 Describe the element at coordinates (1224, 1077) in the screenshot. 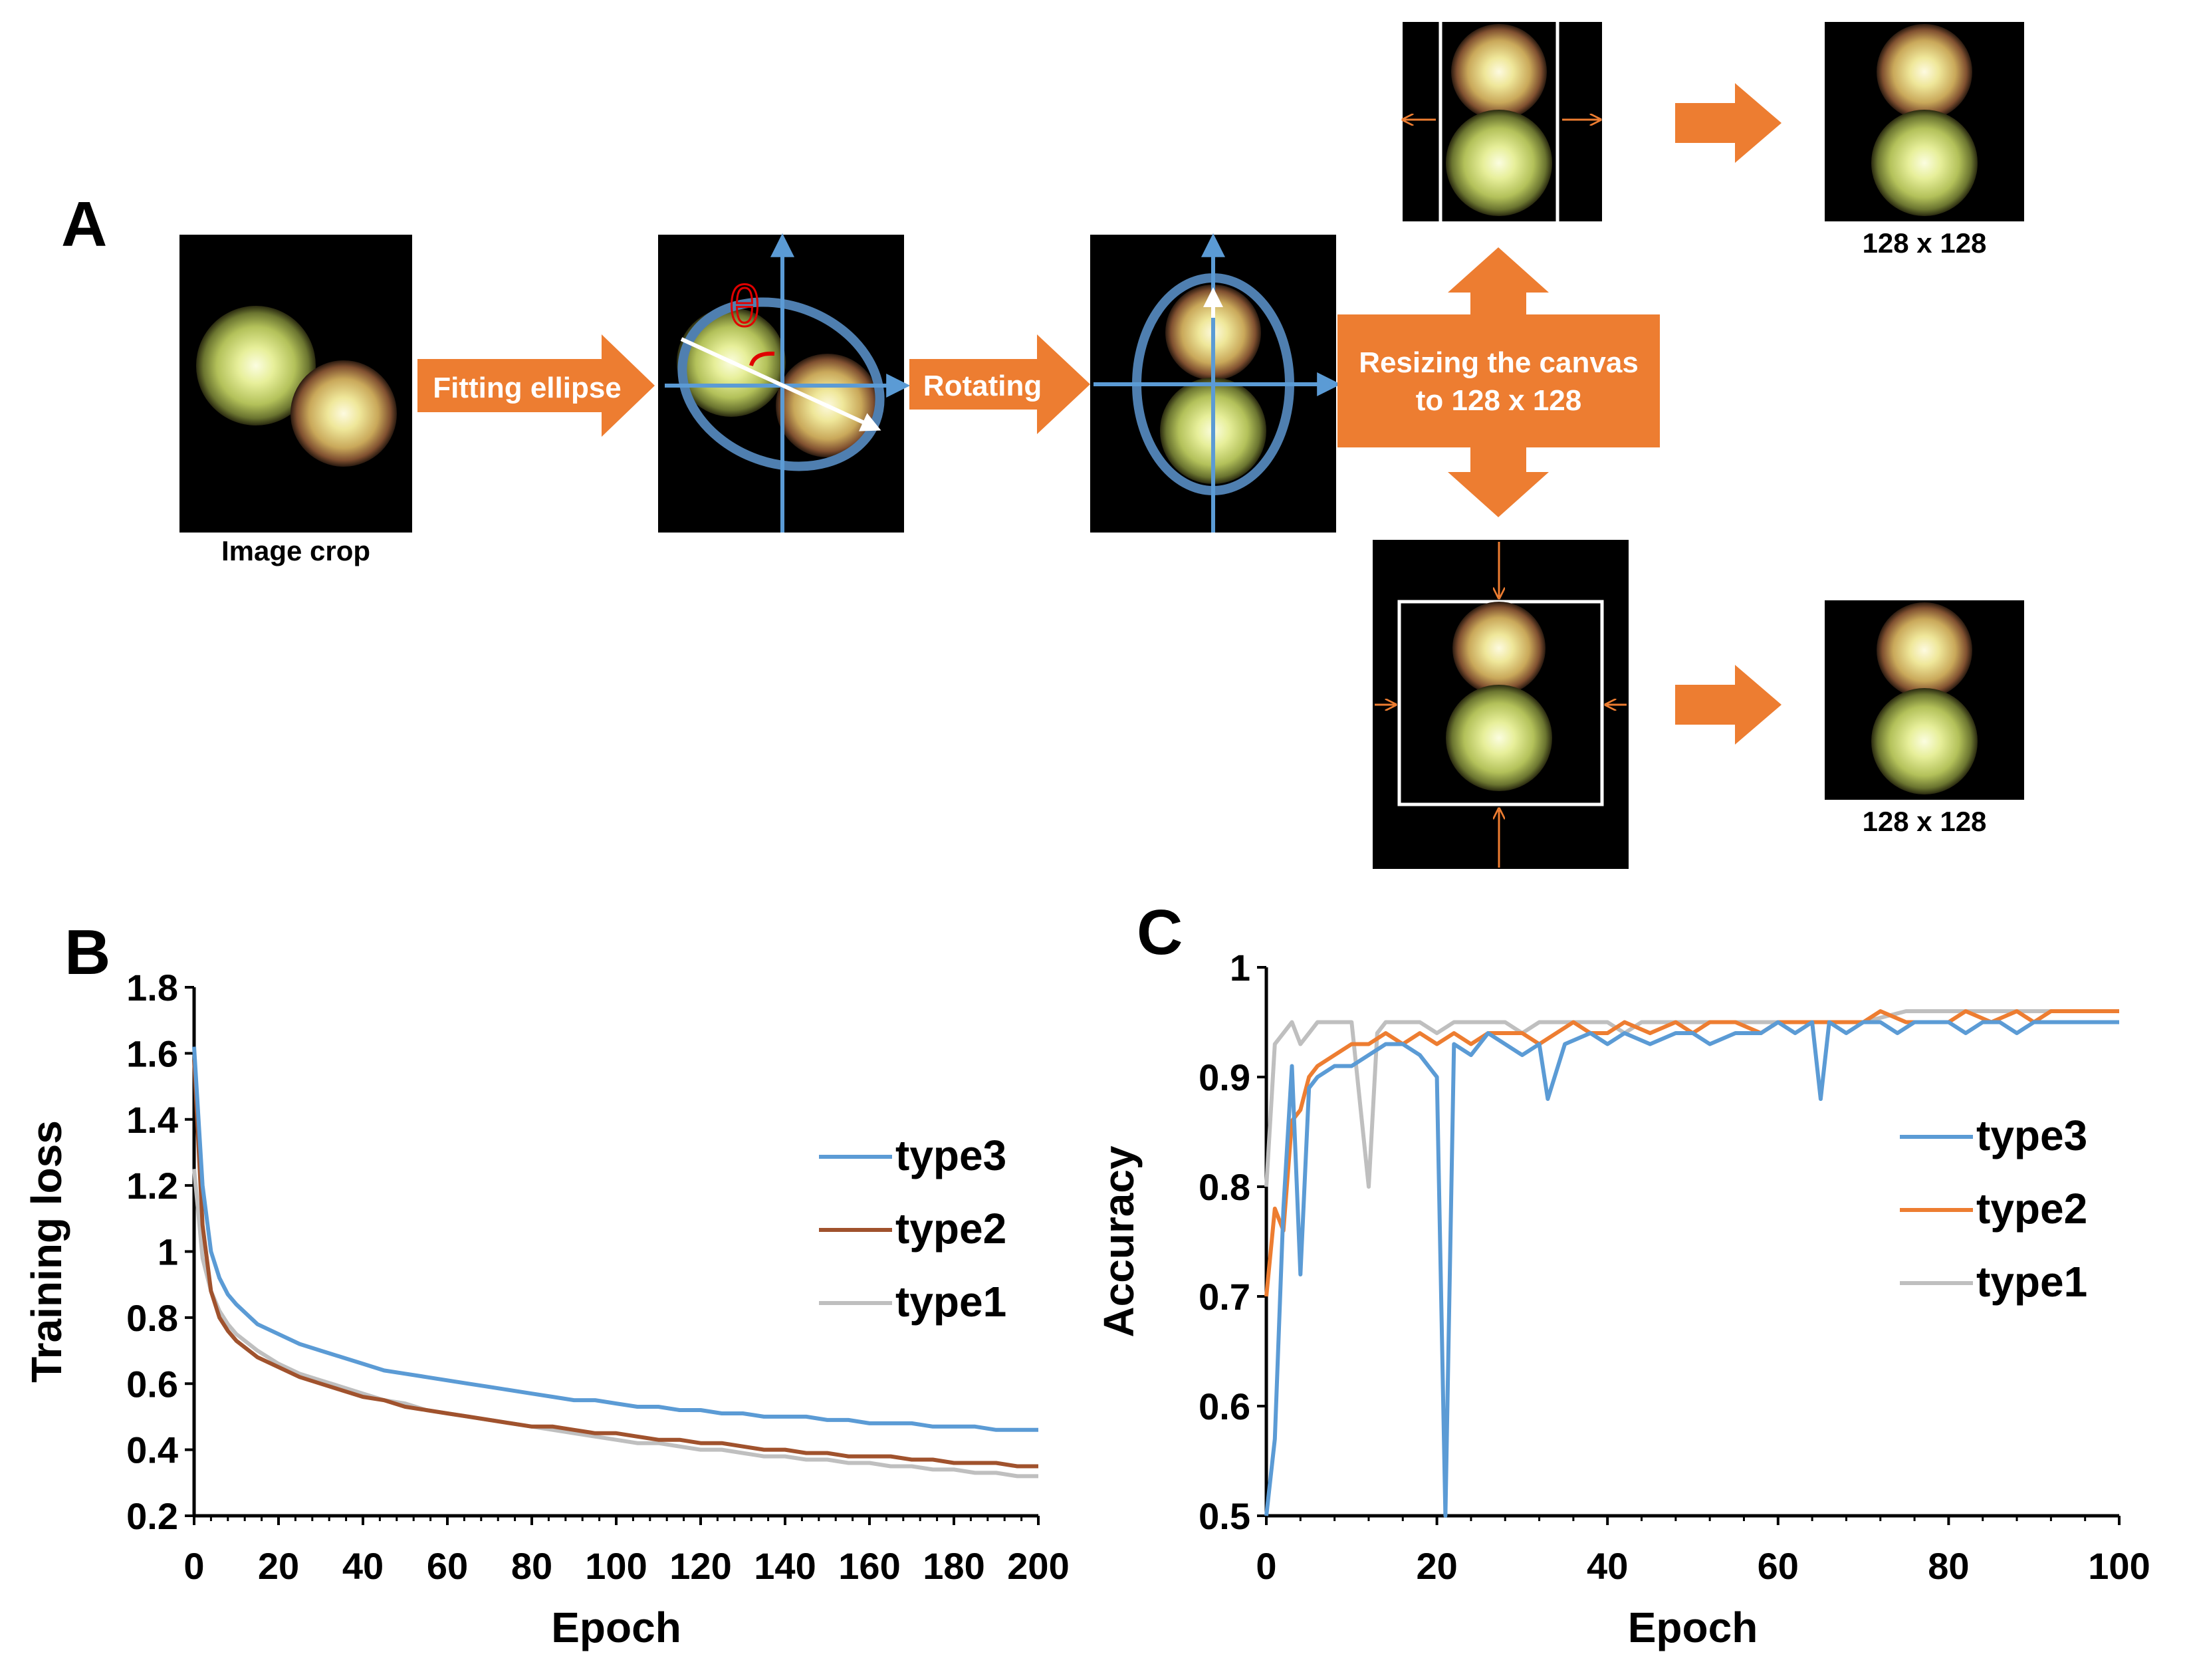

I see `y-tick-label: 0.9` at that location.